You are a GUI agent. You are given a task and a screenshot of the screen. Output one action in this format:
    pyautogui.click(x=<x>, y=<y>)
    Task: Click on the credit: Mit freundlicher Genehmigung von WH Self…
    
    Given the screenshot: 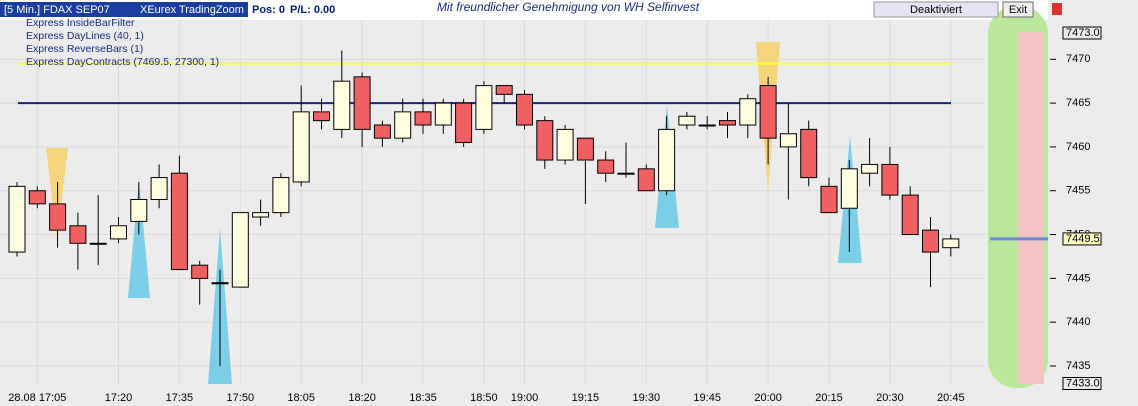 What is the action you would take?
    pyautogui.click(x=568, y=7)
    